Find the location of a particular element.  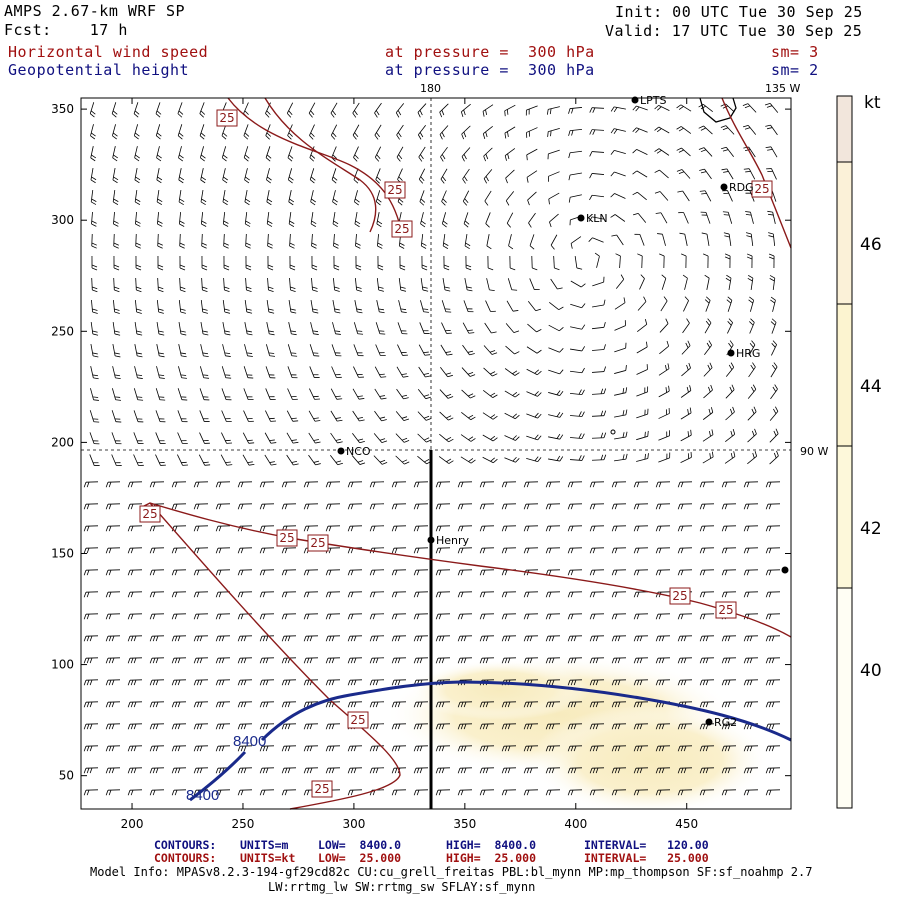

field2-name: Geopotential height is located at coordinates (99, 70).